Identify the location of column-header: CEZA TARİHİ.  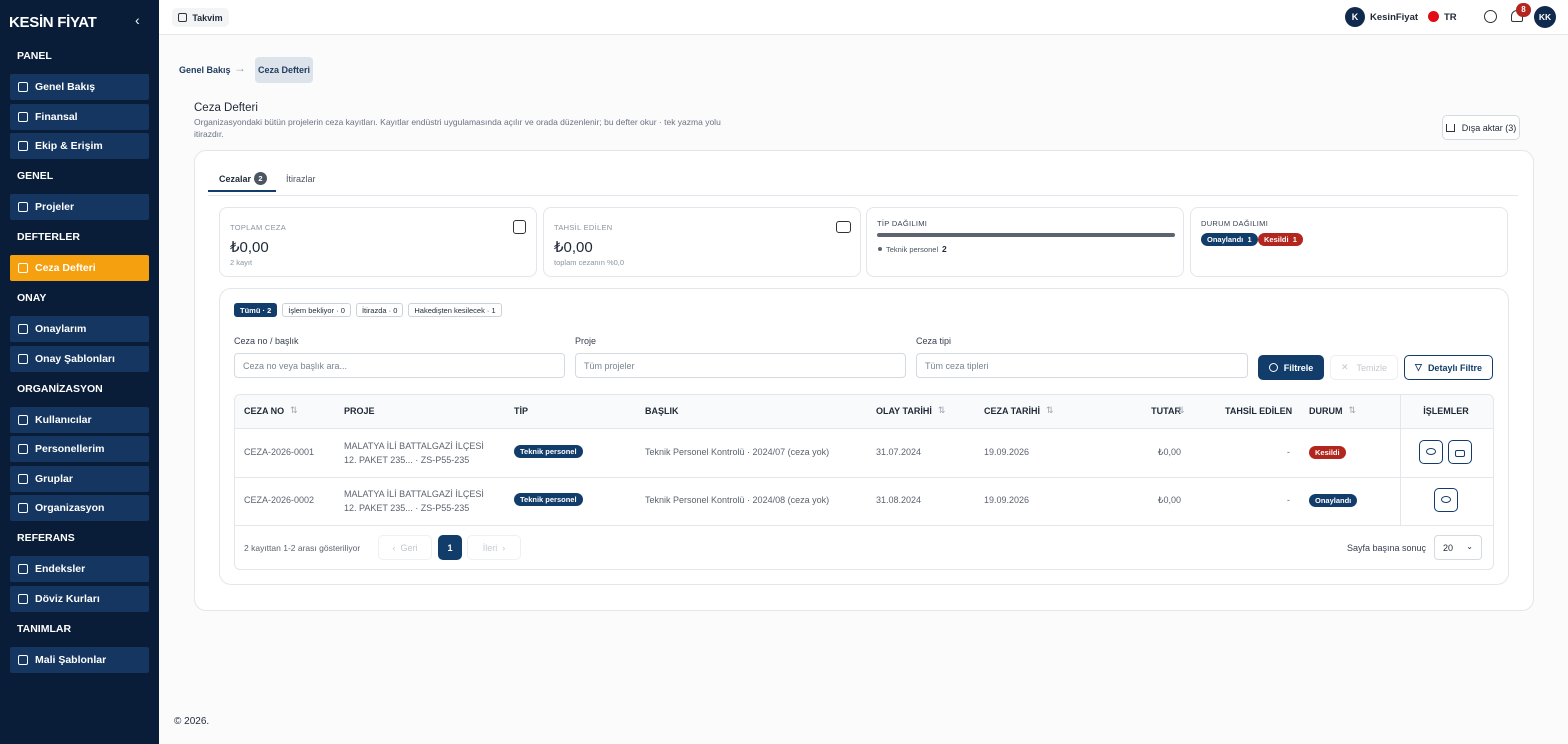
(1012, 411).